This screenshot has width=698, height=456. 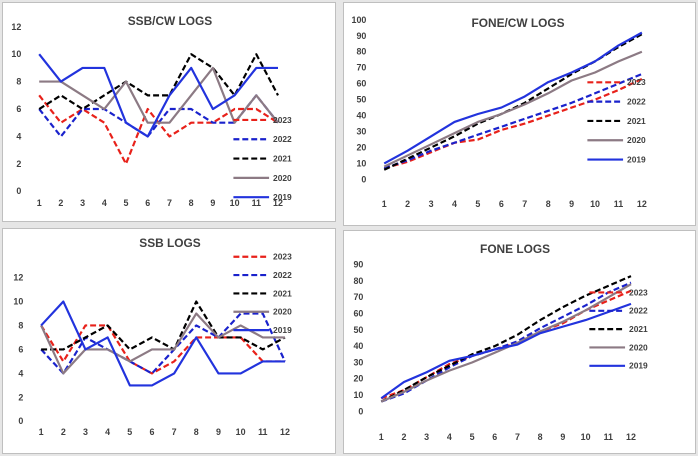 What do you see at coordinates (358, 330) in the screenshot?
I see `y-tick-label: 50` at bounding box center [358, 330].